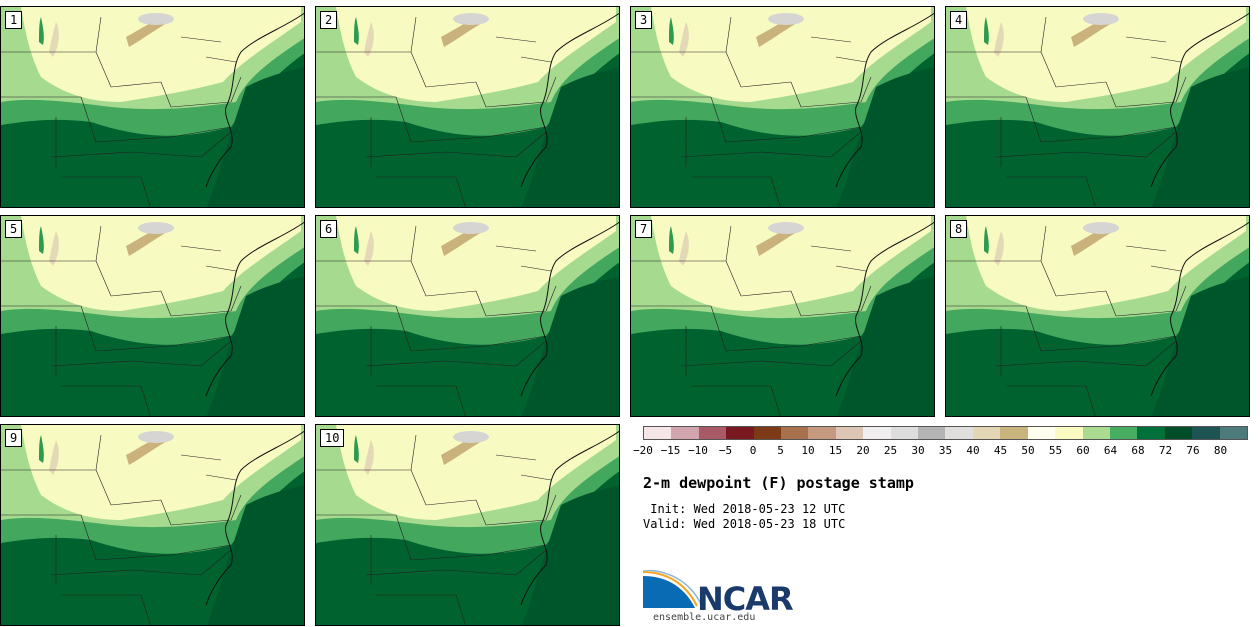 The height and width of the screenshot is (627, 1260). I want to click on map-panel-9: 9, so click(152, 525).